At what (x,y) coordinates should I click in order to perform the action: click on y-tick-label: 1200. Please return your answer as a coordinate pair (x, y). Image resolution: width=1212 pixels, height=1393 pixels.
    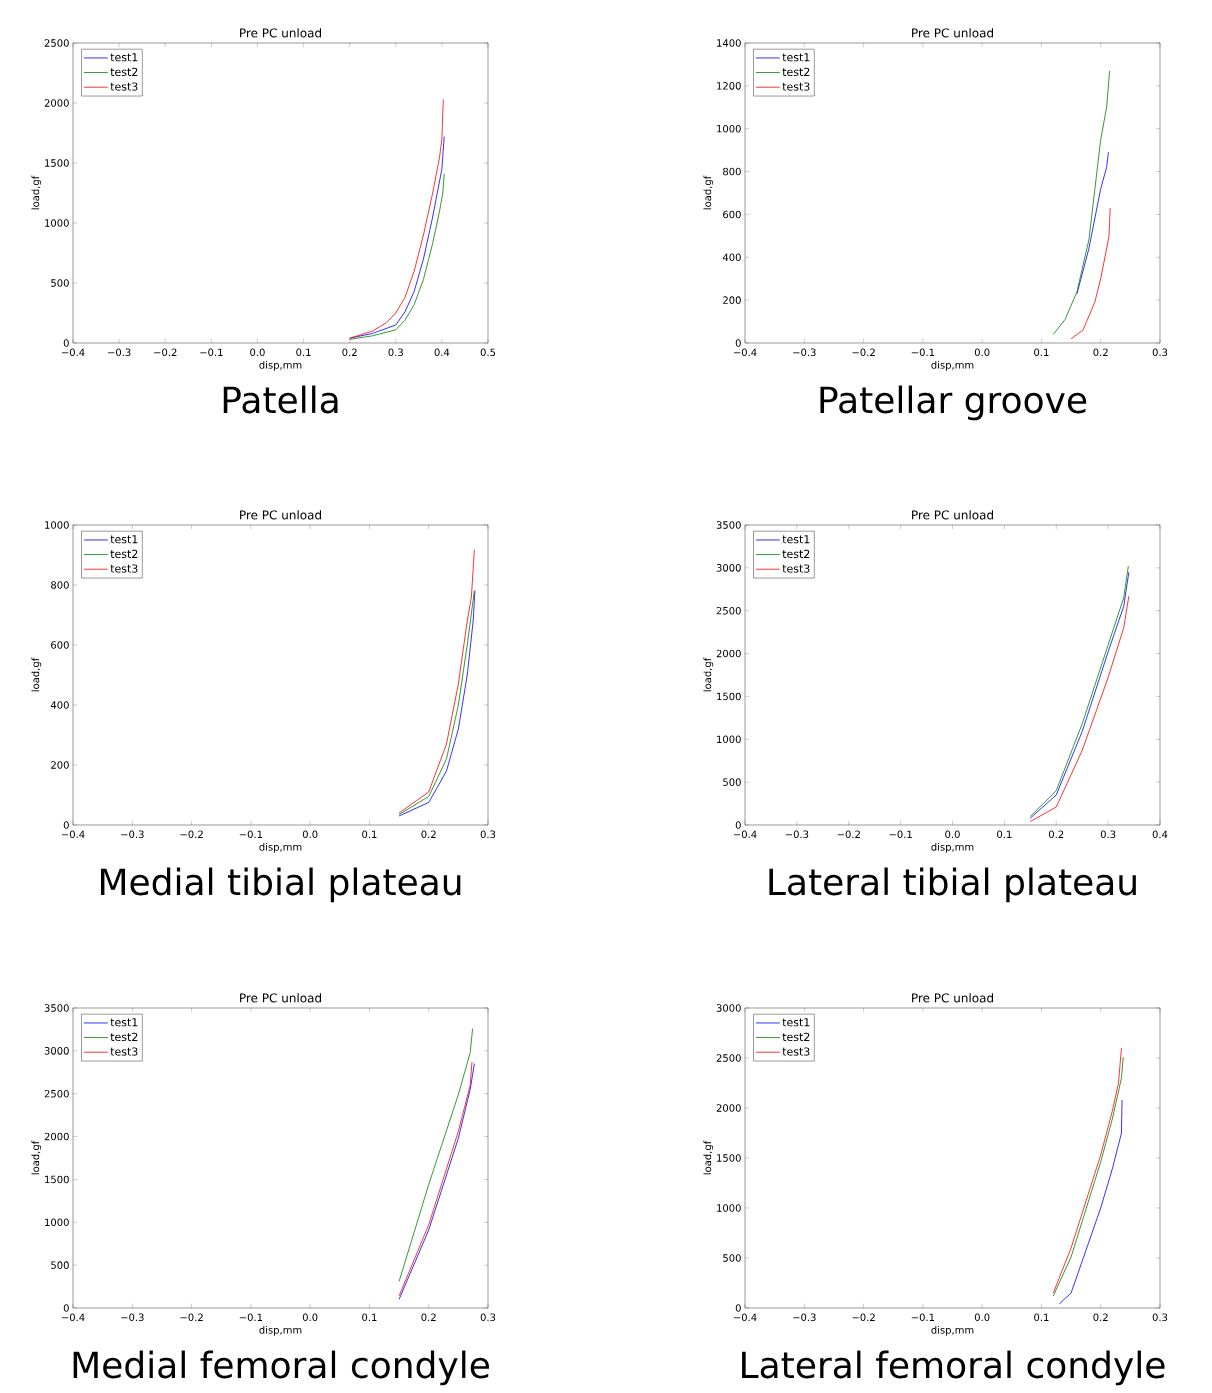
    Looking at the image, I should click on (729, 86).